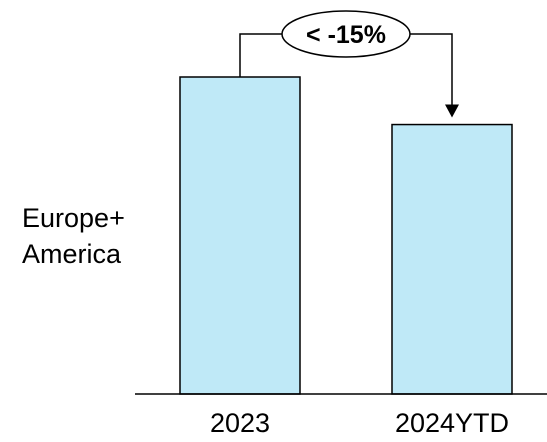  I want to click on arrow-head-icon, so click(452, 111).